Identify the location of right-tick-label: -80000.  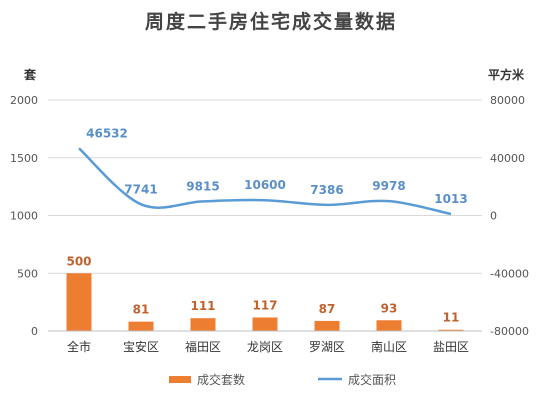
(509, 331).